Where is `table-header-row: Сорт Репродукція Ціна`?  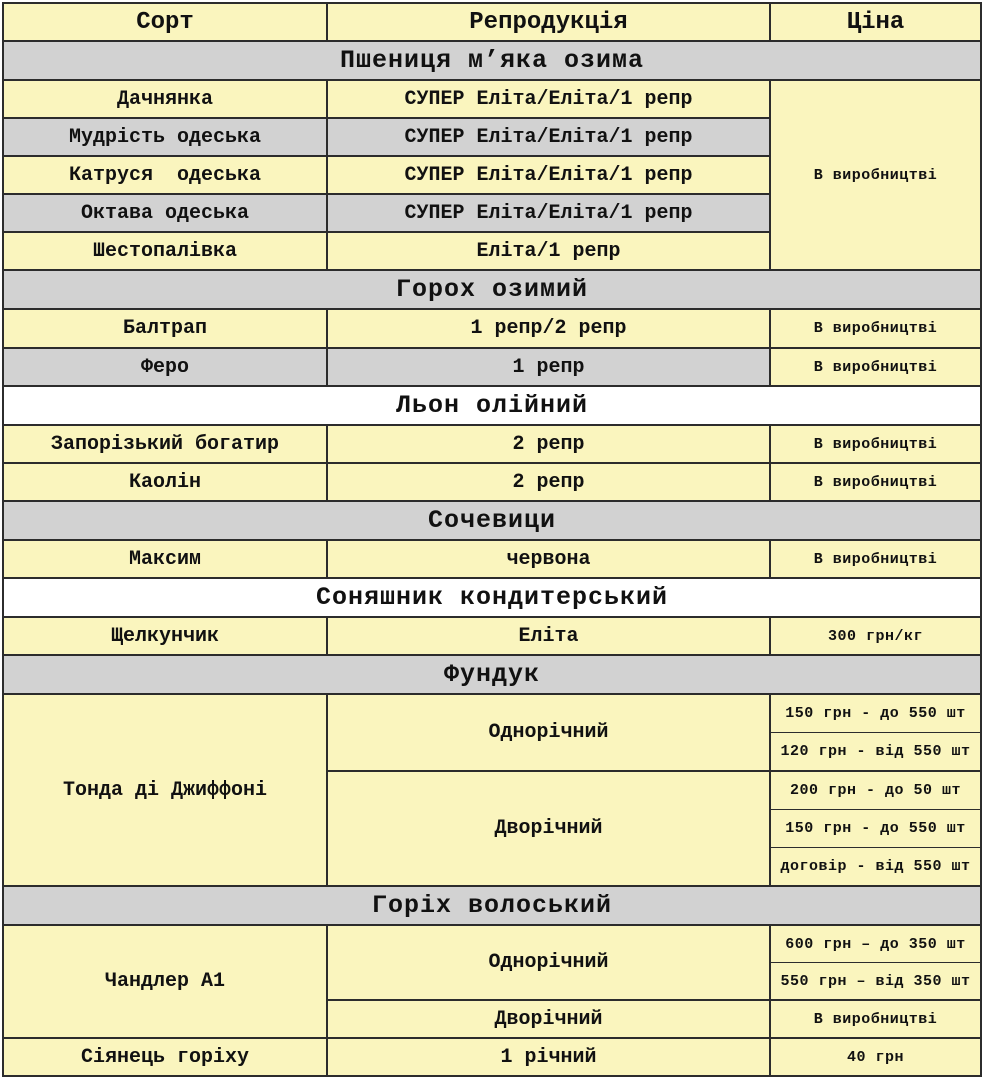 table-header-row: Сорт Репродукція Ціна is located at coordinates (492, 22).